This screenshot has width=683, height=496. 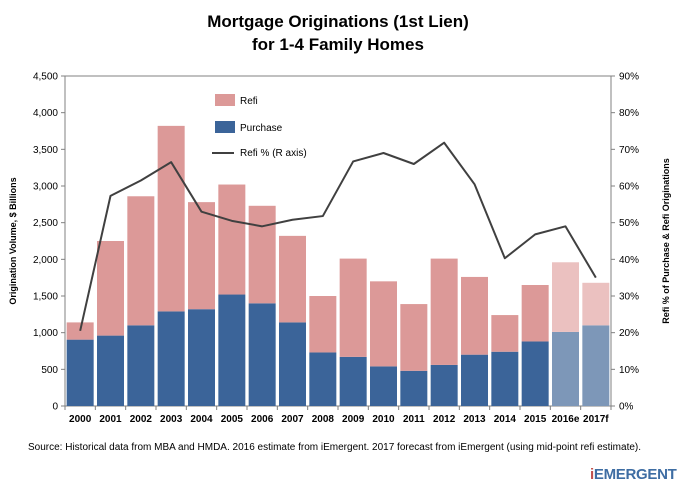 I want to click on legend-label-refi: Refi, so click(x=249, y=101).